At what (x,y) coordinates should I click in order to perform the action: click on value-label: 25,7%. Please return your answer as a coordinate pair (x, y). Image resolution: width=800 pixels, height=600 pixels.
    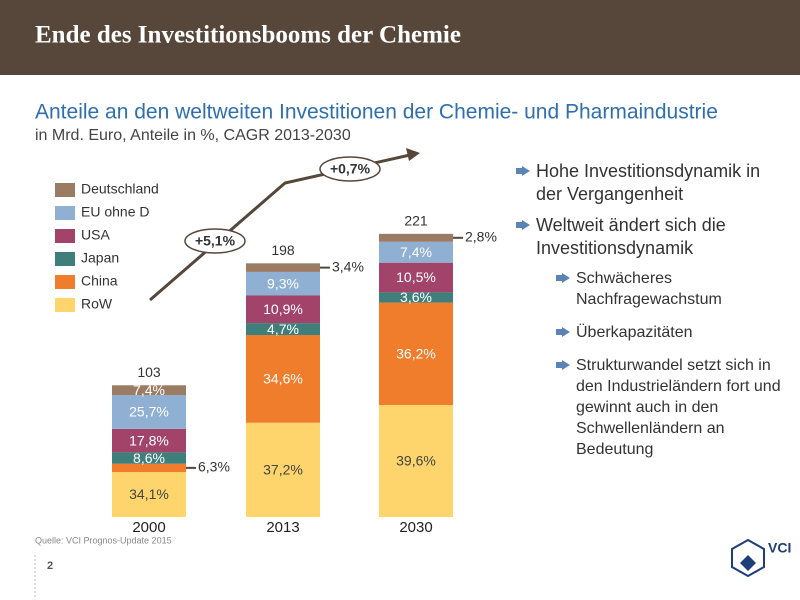
    Looking at the image, I should click on (149, 412).